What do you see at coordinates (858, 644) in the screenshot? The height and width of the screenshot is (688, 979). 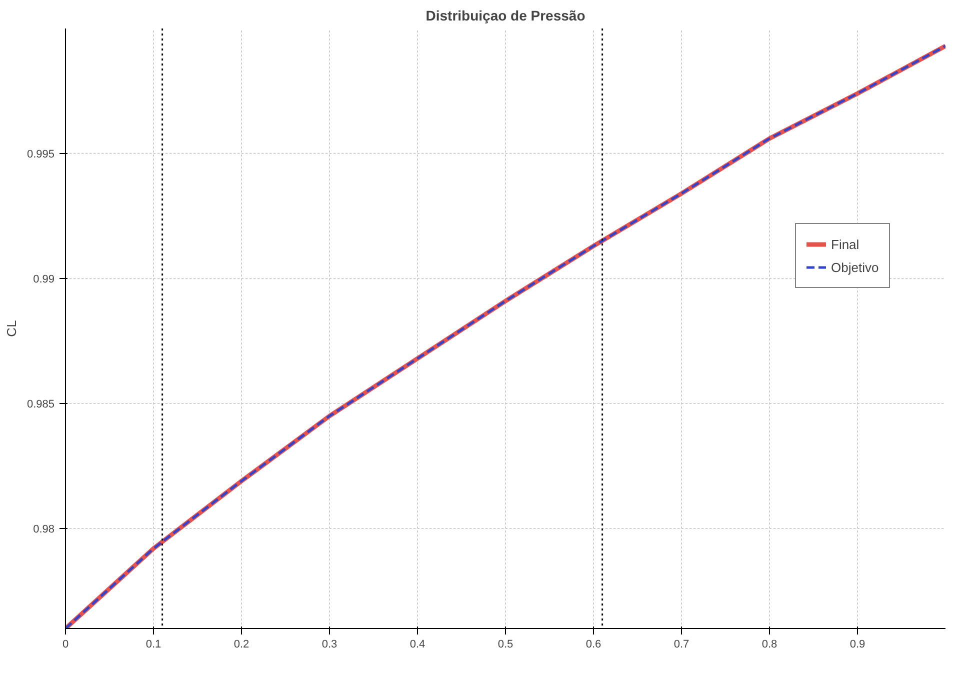 I see `x-tick-label: 0.9` at bounding box center [858, 644].